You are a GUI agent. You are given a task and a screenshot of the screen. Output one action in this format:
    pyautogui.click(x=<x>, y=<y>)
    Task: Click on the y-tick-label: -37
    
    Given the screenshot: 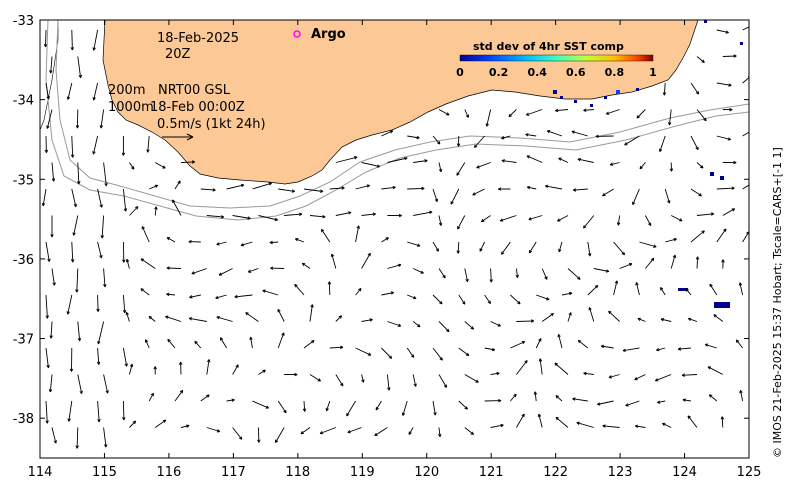 What is the action you would take?
    pyautogui.click(x=23, y=340)
    